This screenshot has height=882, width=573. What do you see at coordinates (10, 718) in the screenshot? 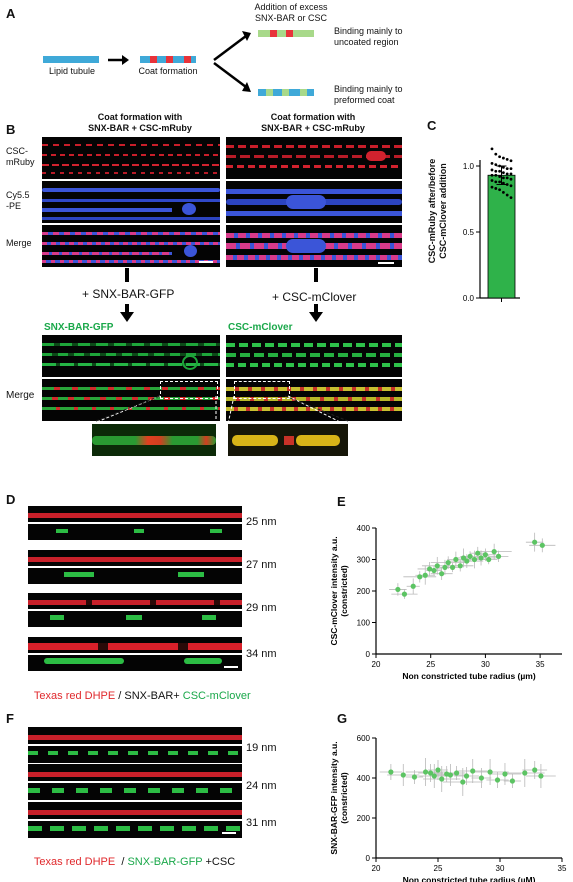
I see `panel-f-label: F` at bounding box center [10, 718].